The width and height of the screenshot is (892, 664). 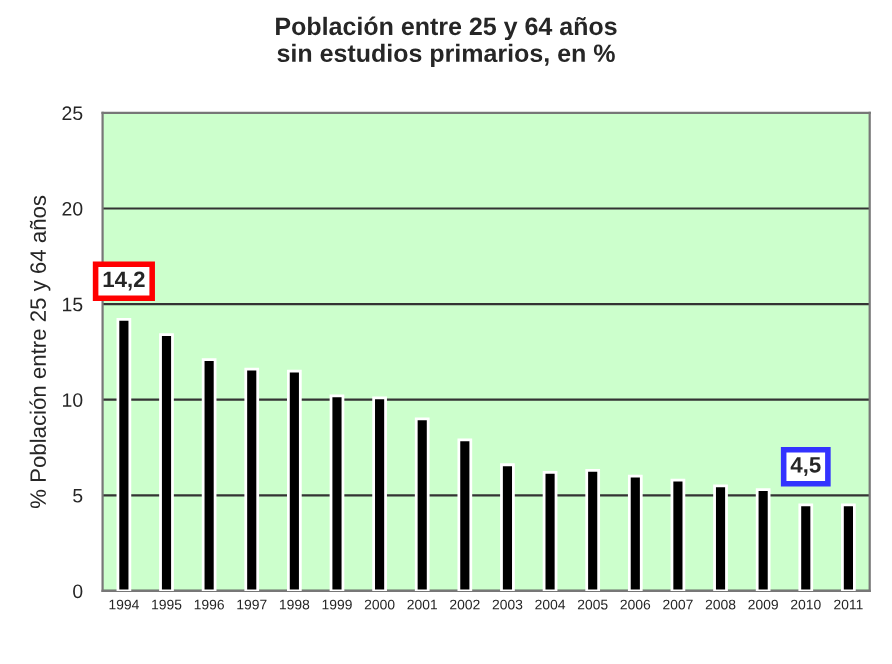 What do you see at coordinates (124, 281) in the screenshot?
I see `annotation: 14,2` at bounding box center [124, 281].